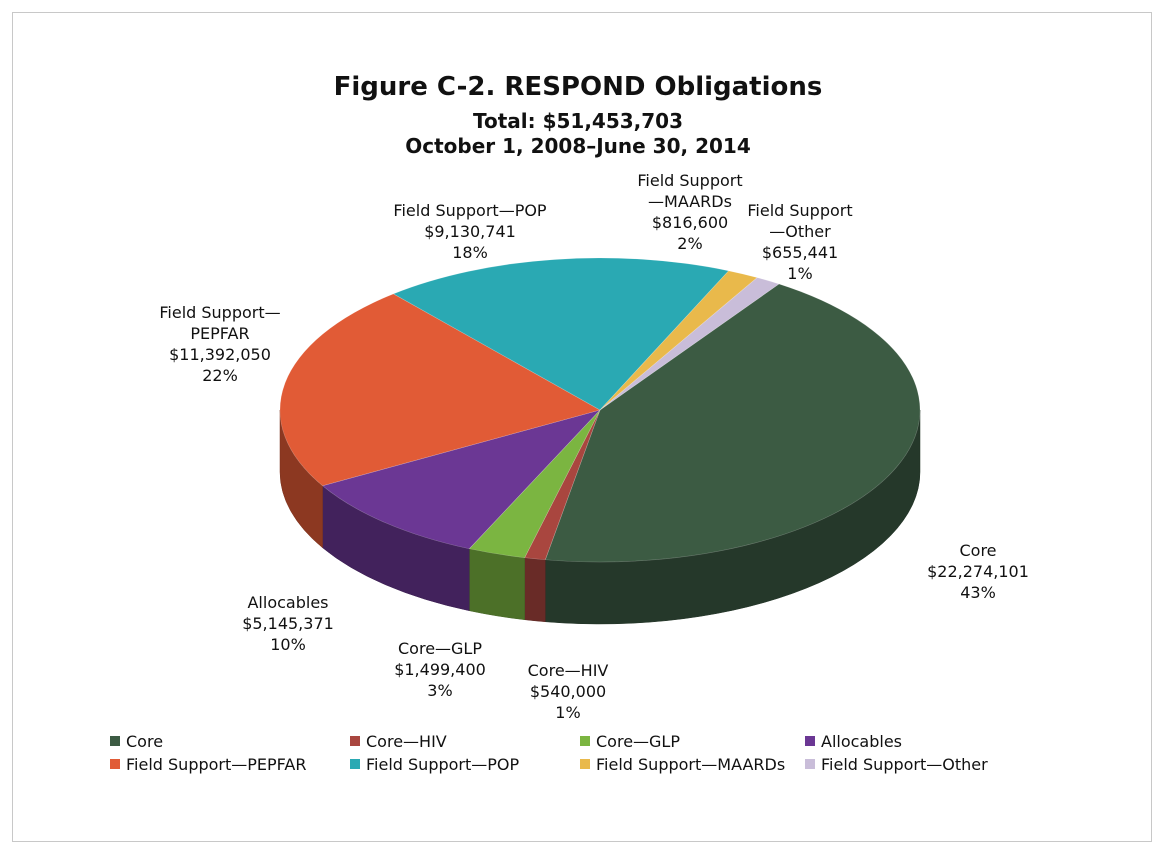 Image resolution: width=1155 pixels, height=846 pixels. Describe the element at coordinates (220, 375) in the screenshot. I see `slice-percent: 22%` at that location.